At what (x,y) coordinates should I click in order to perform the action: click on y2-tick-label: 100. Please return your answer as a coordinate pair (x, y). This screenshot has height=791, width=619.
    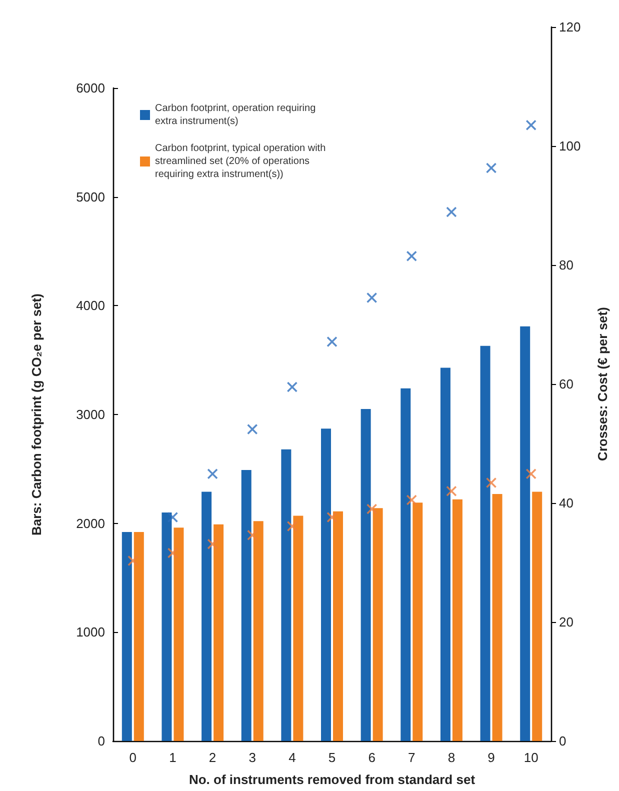
    Looking at the image, I should click on (570, 146).